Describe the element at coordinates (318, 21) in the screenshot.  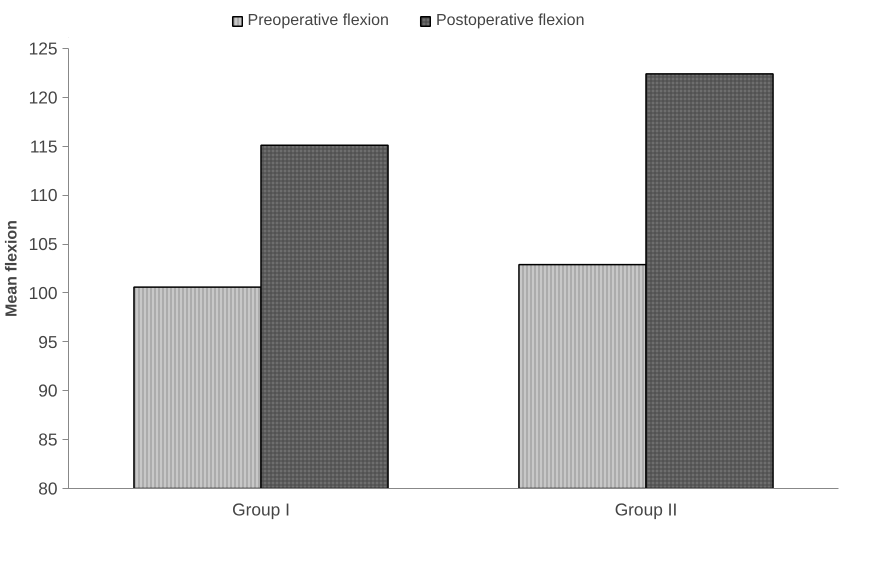
I see `legend-label: Preoperative flexion` at that location.